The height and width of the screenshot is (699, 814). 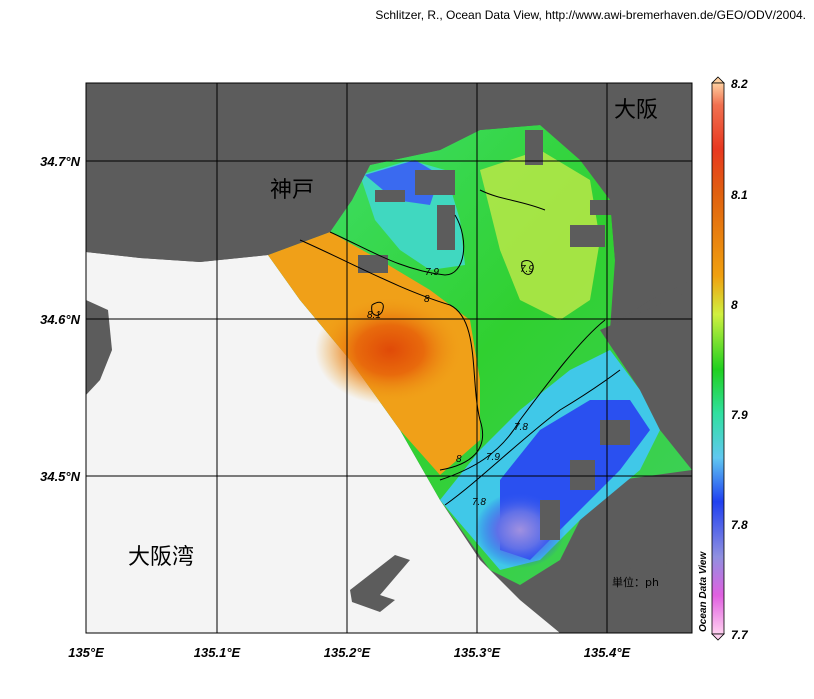 What do you see at coordinates (527, 269) in the screenshot?
I see `contour-label-4: 7.9` at bounding box center [527, 269].